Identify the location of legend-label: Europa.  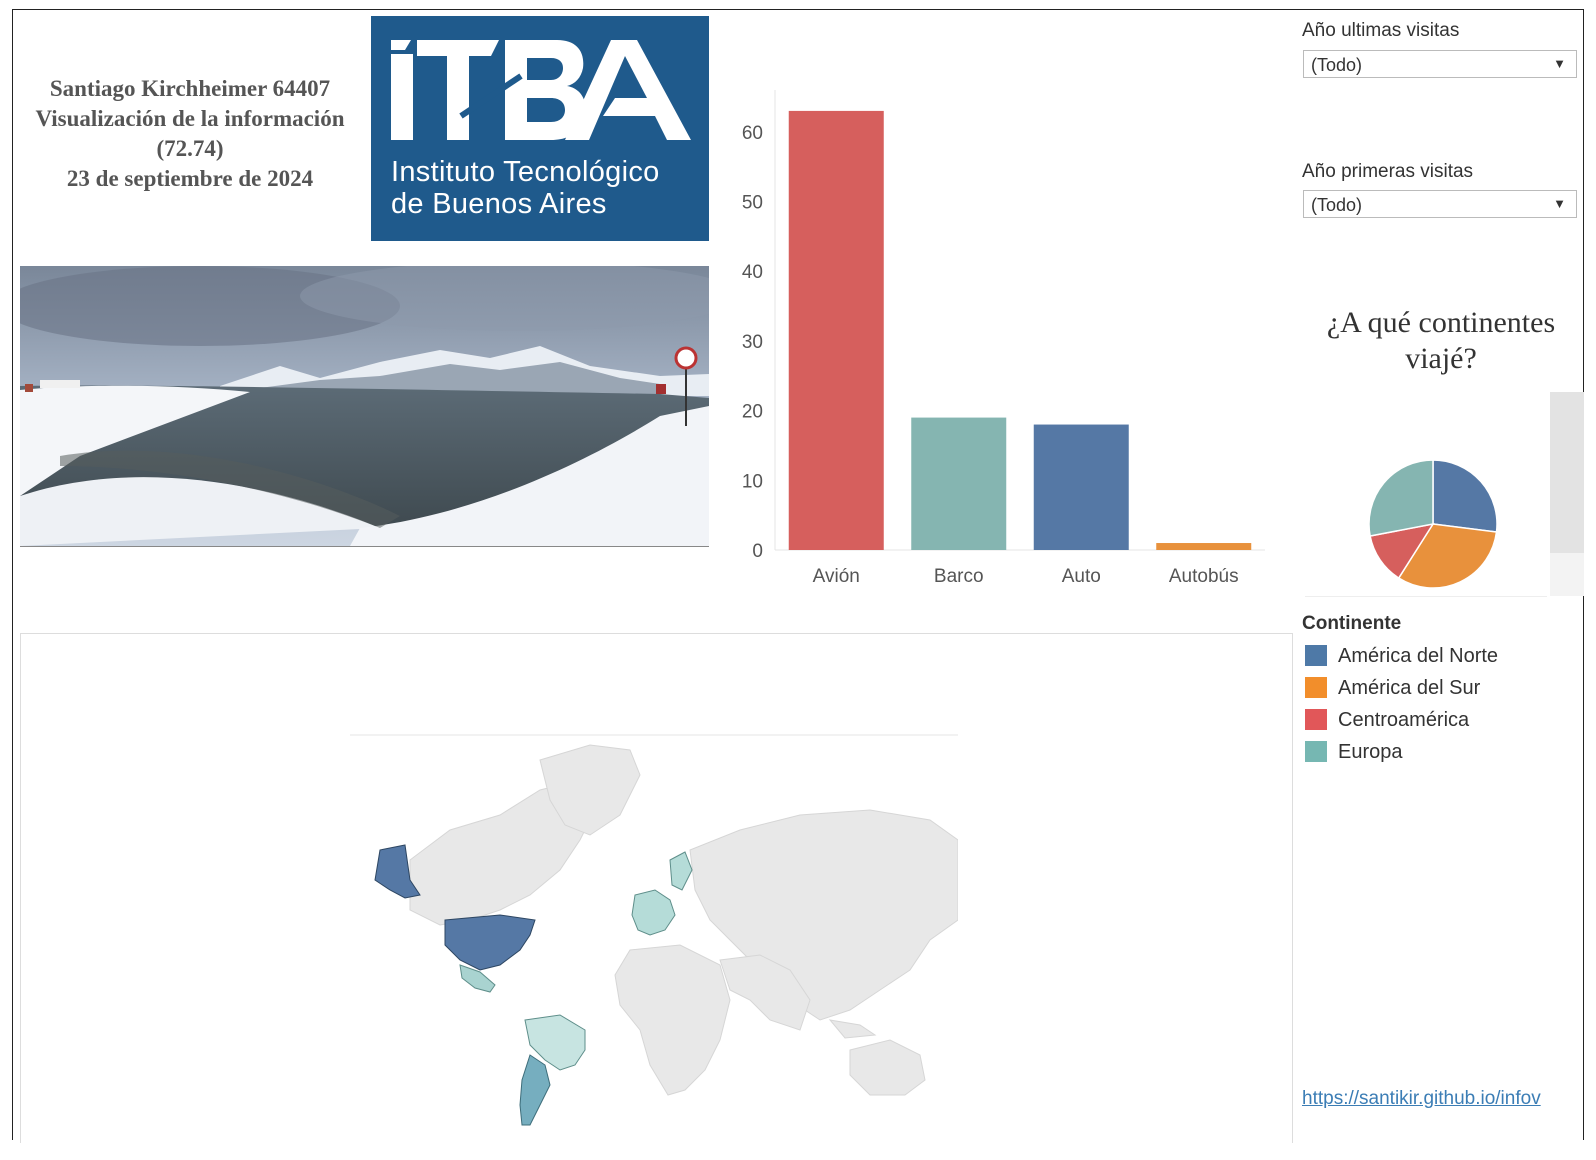
(1370, 752).